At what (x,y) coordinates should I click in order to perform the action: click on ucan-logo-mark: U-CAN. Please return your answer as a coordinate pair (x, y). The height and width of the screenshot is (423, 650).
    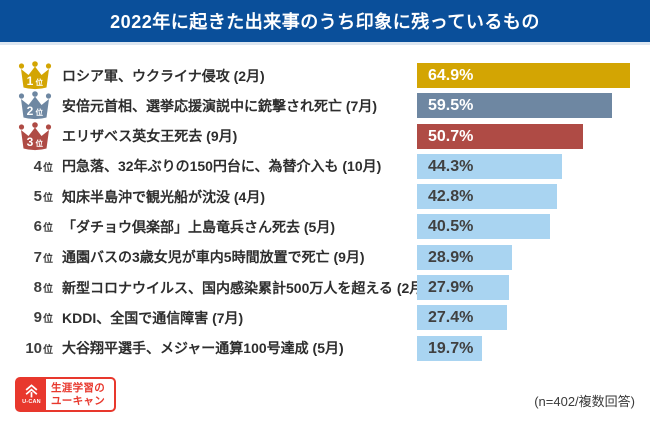
    Looking at the image, I should click on (31, 394).